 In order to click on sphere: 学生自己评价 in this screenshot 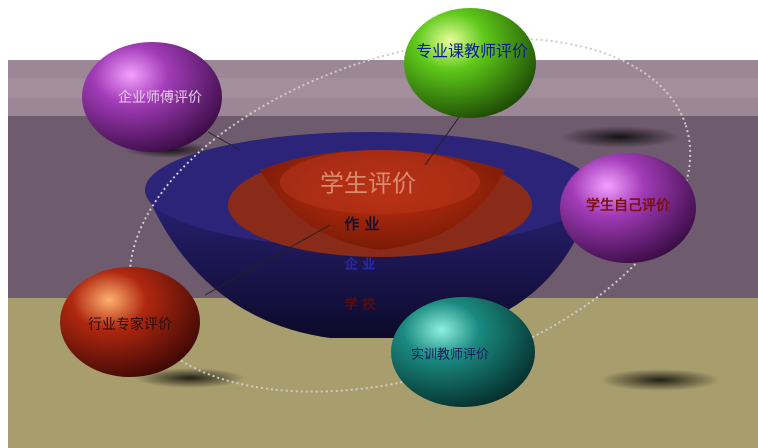, I will do `click(628, 208)`.